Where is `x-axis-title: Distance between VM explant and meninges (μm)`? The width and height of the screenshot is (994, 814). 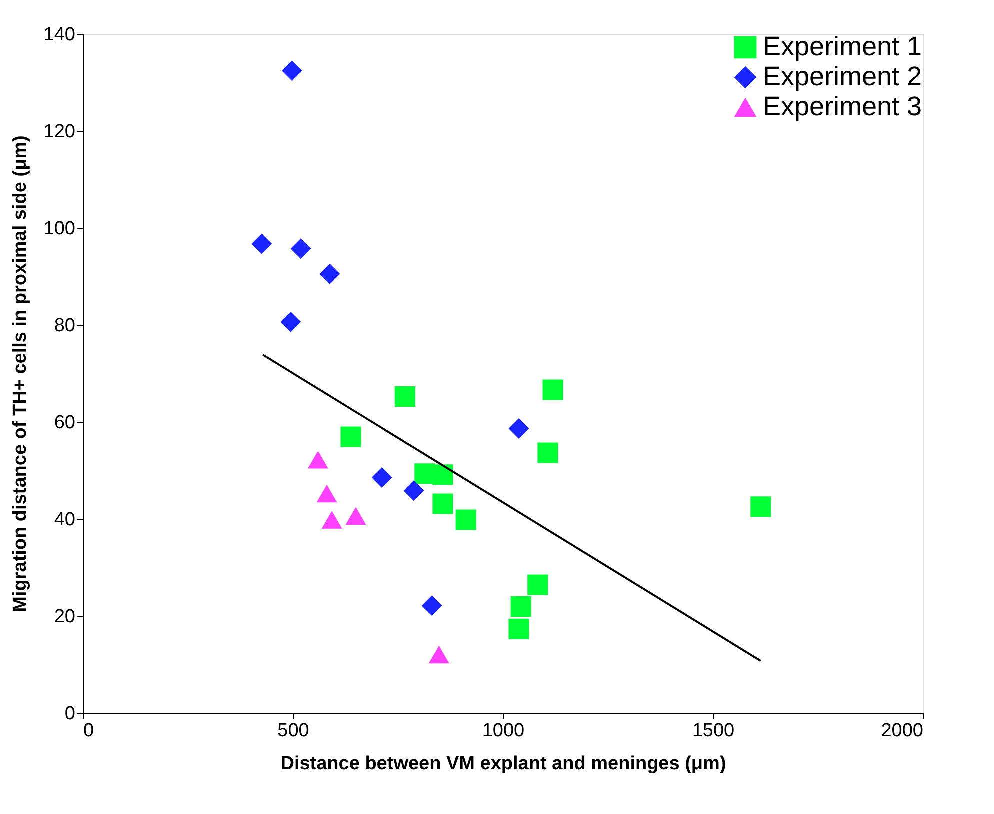 x-axis-title: Distance between VM explant and meninges (μm) is located at coordinates (503, 764).